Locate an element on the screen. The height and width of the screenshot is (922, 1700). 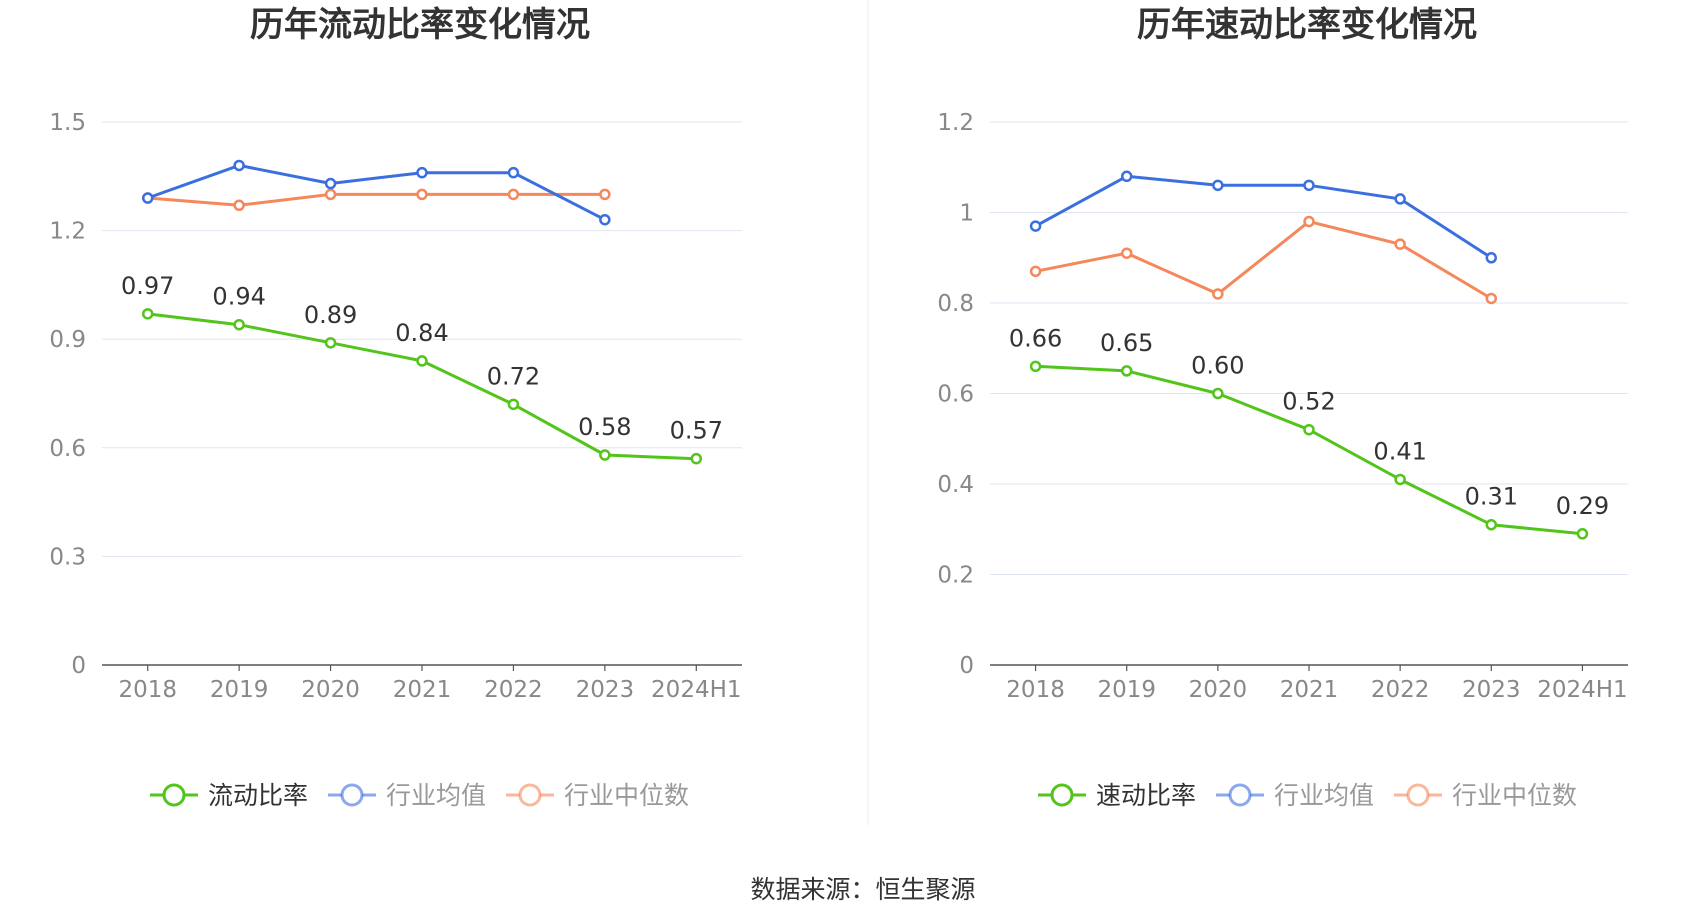
y-tick-label: 0.3 is located at coordinates (67, 557).